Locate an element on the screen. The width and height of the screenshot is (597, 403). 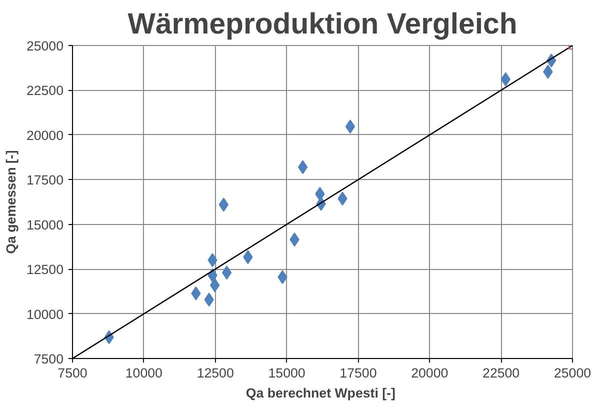
y-tick-label: 7500 is located at coordinates (49, 359).